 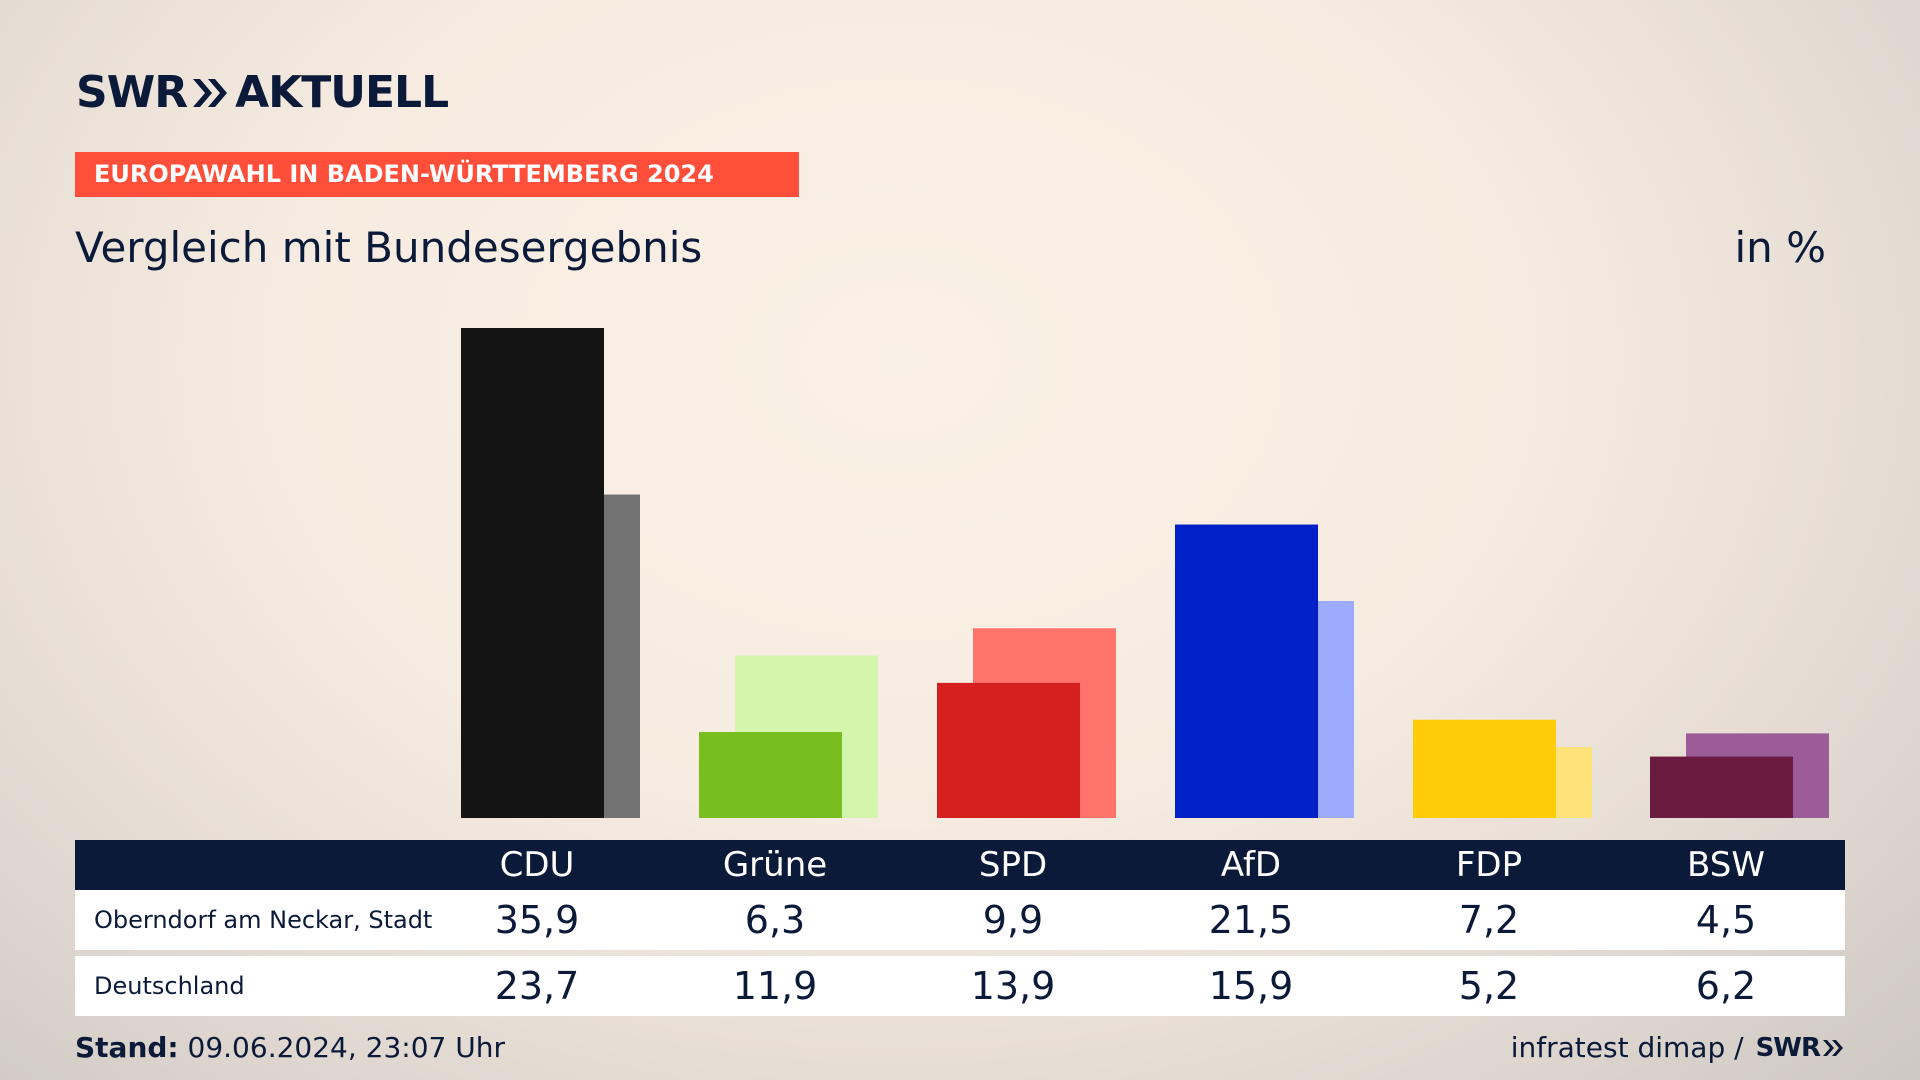 What do you see at coordinates (437, 174) in the screenshot?
I see `kicker-banner: EUROPAWAHL IN BADEN-WÜRTTEMBERG 2024` at bounding box center [437, 174].